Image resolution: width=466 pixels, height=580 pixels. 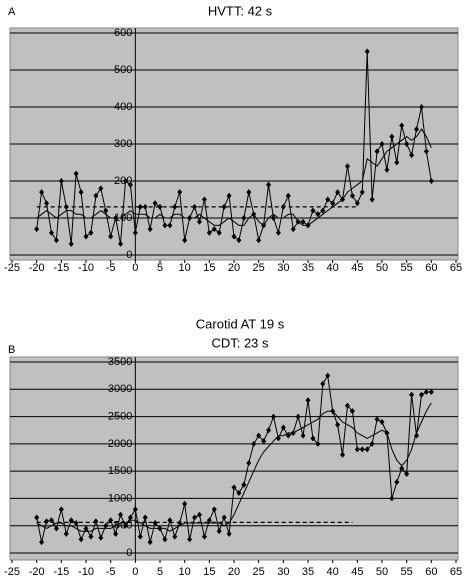 I want to click on x-tick-label: 15, so click(x=209, y=572).